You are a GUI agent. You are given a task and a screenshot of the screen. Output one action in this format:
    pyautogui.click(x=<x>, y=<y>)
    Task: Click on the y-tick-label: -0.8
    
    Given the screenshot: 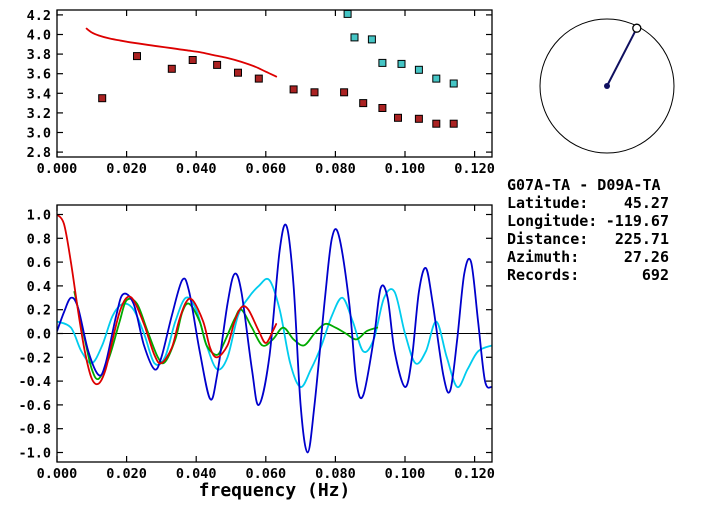 What is the action you would take?
    pyautogui.click(x=34, y=430)
    